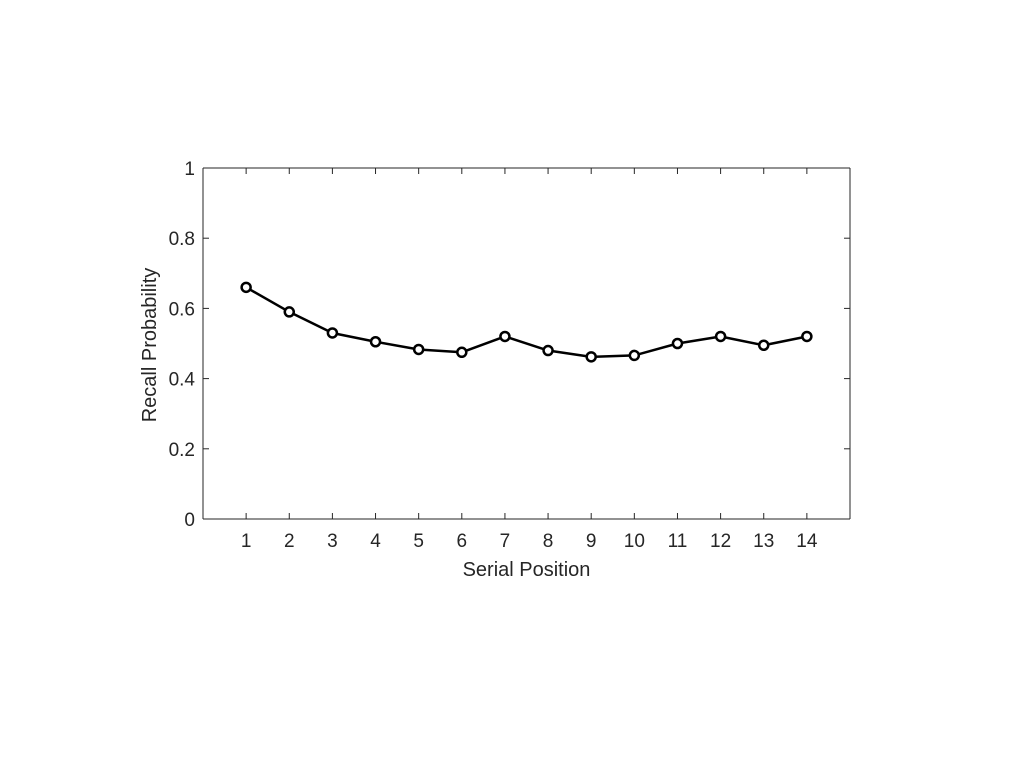 The height and width of the screenshot is (768, 1024). I want to click on series-group, so click(526, 322).